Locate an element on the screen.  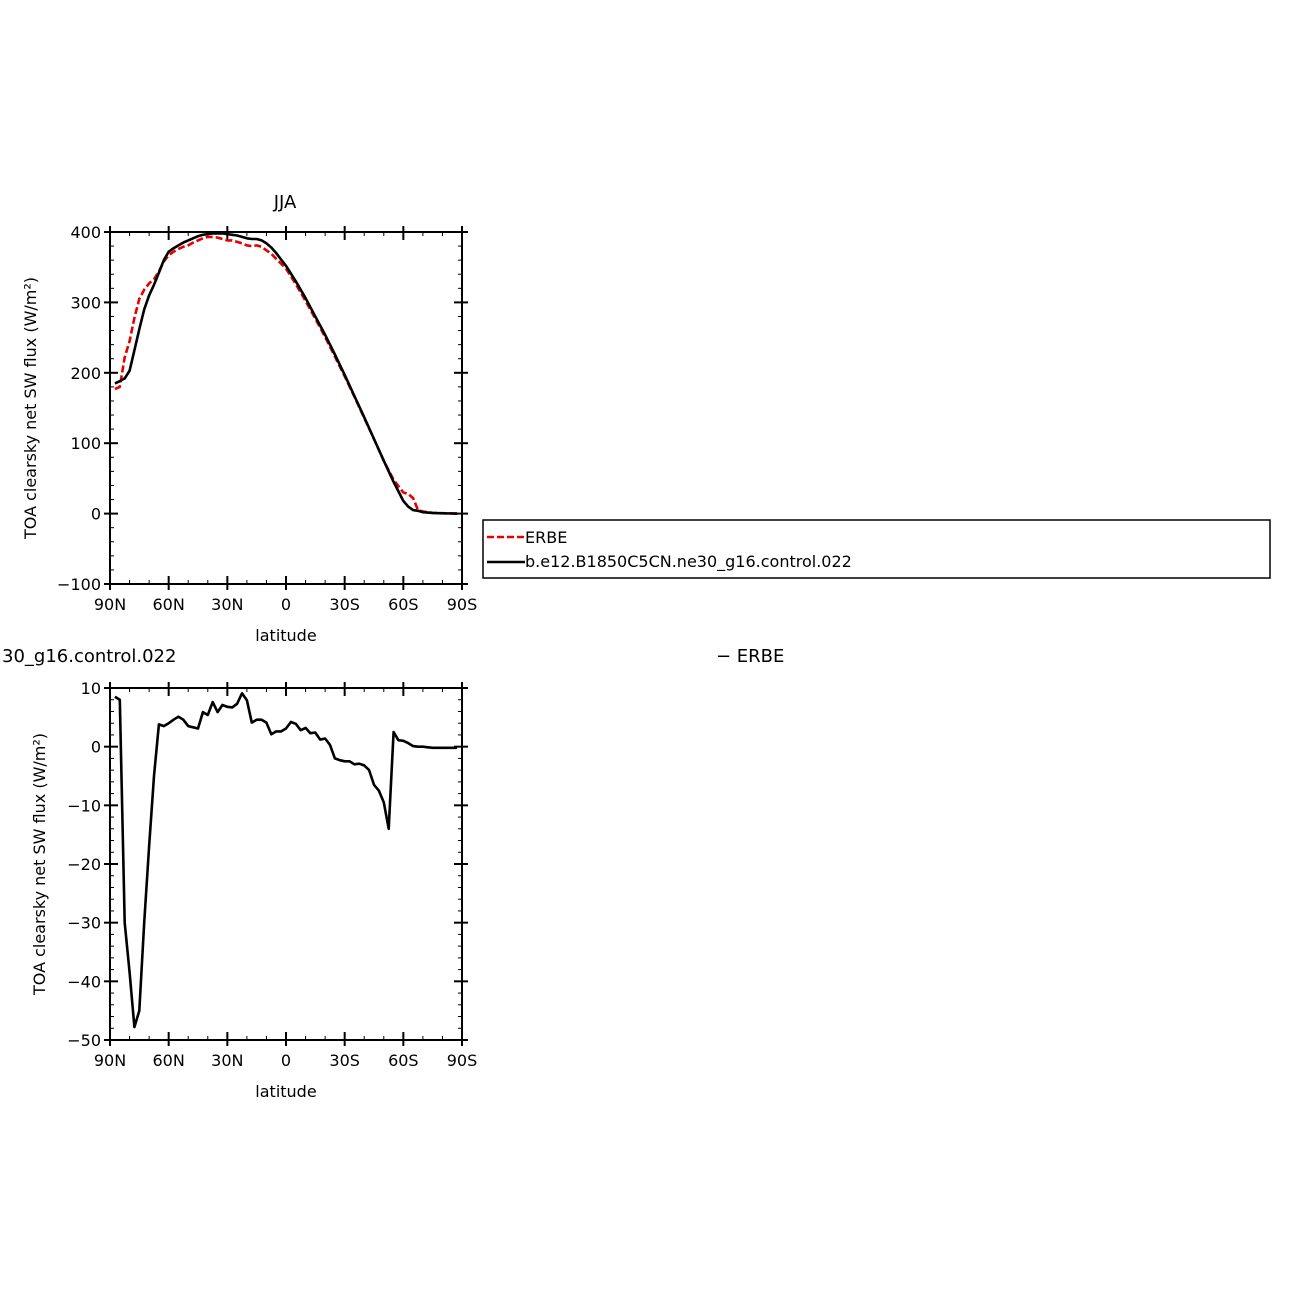
bottom-series-group is located at coordinates (286, 860).